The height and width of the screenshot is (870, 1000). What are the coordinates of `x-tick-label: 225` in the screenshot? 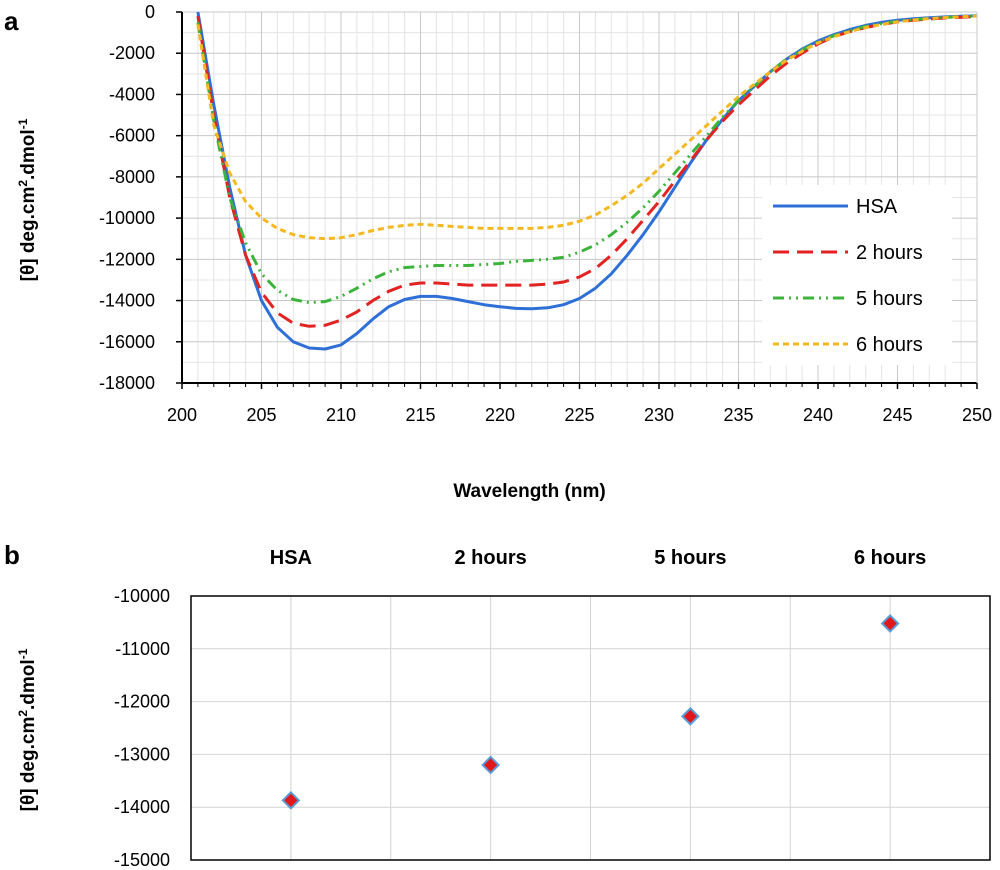 It's located at (579, 415).